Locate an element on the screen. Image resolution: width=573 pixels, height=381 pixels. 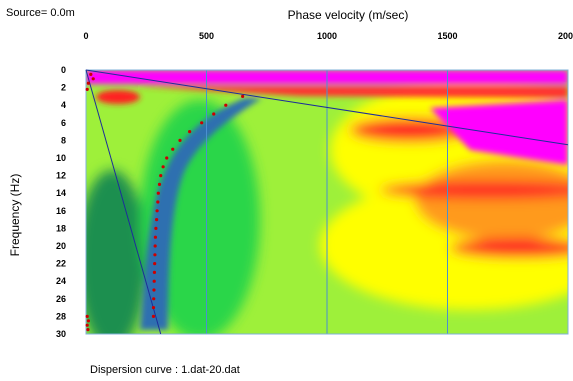
heatmap-magenta-wedge-right is located at coordinates (499, 132).